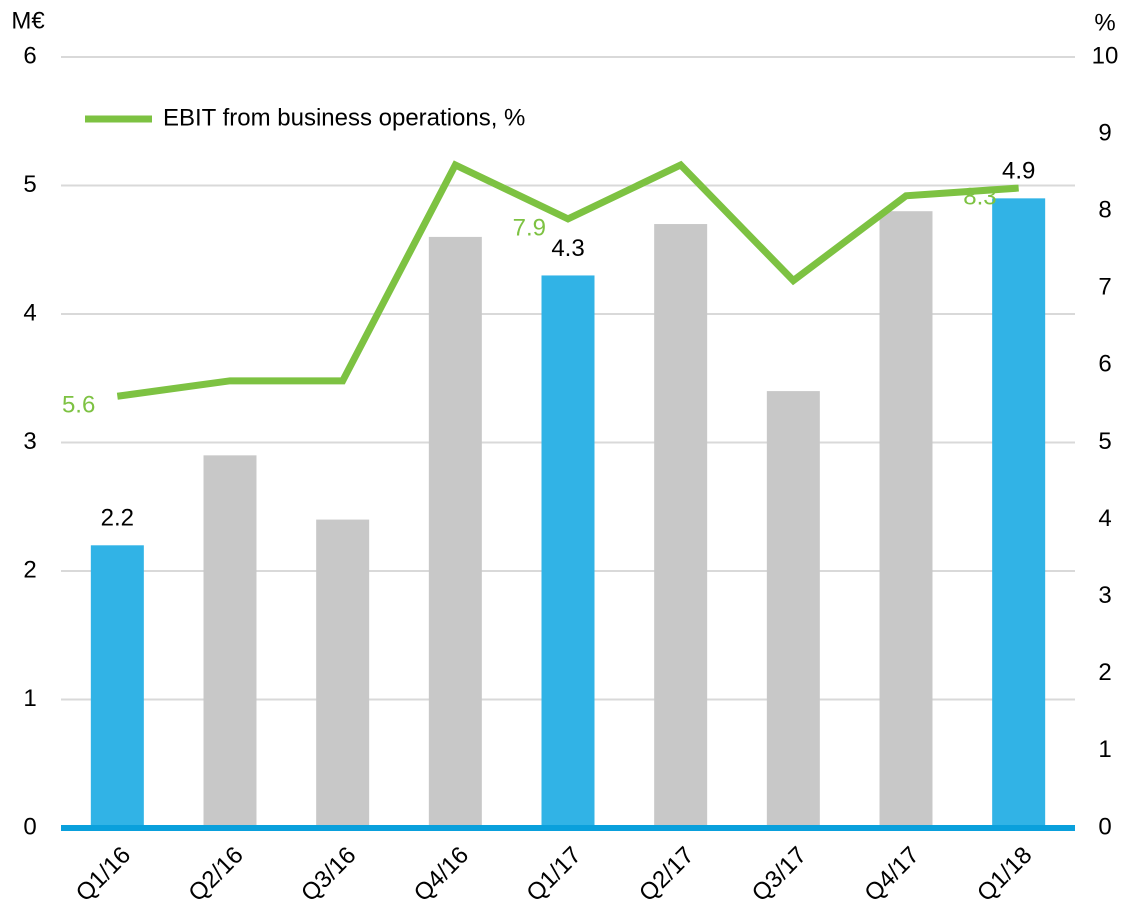 This screenshot has height=912, width=1136. I want to click on bar-label: 2.2, so click(117, 518).